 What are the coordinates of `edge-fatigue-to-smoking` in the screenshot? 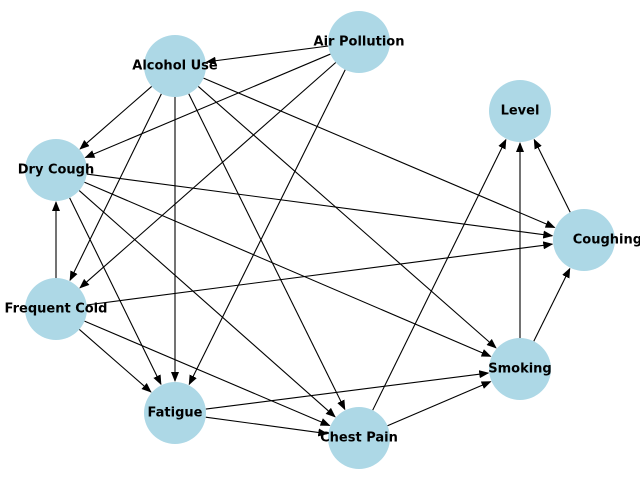 It's located at (347, 390).